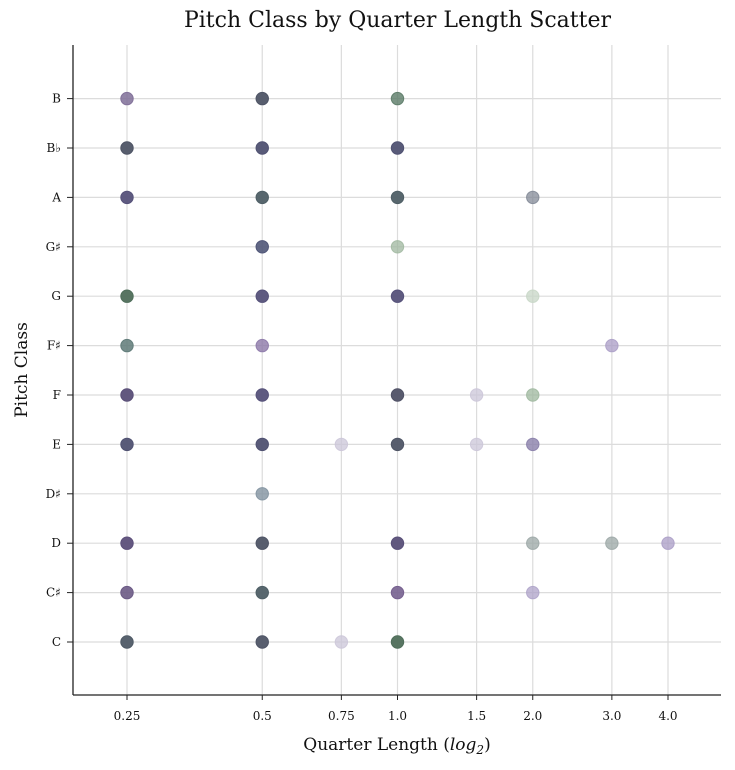 The width and height of the screenshot is (735, 770). What do you see at coordinates (56, 642) in the screenshot?
I see `y-tick-label: C` at bounding box center [56, 642].